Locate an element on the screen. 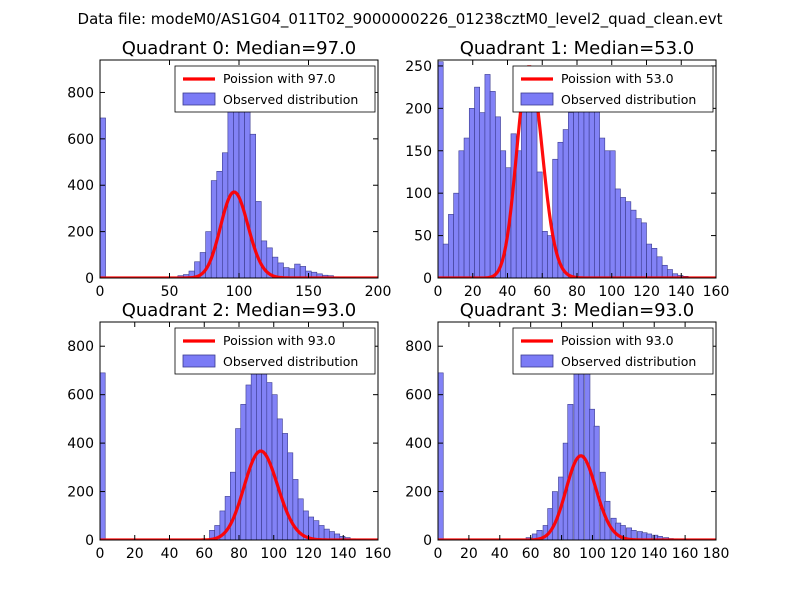 The width and height of the screenshot is (800, 600). x-tick-label: 200 is located at coordinates (378, 292).